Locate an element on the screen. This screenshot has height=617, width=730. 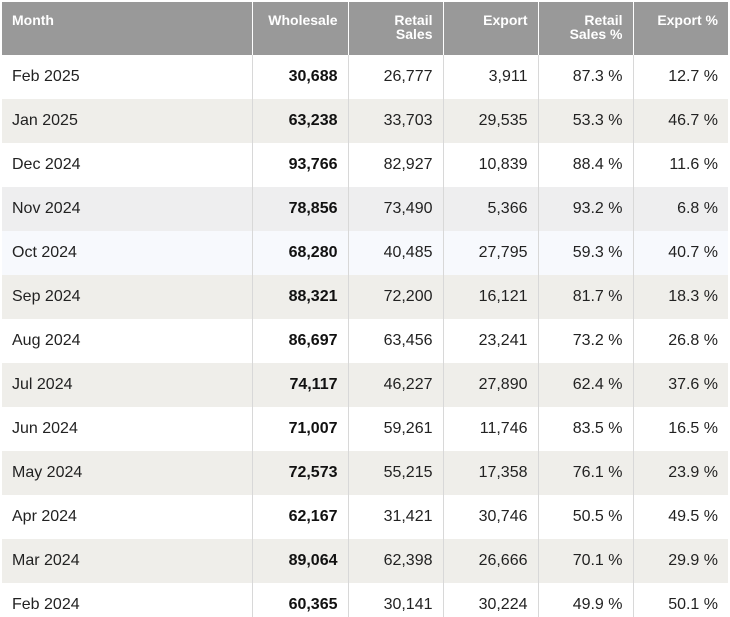
cell-export-pct: 46.7 % is located at coordinates (680, 121).